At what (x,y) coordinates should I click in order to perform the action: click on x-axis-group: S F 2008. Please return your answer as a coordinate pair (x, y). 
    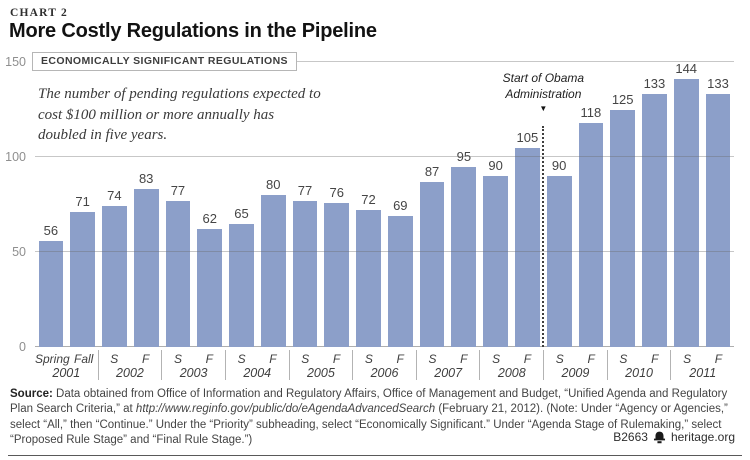
    Looking at the image, I should click on (511, 365).